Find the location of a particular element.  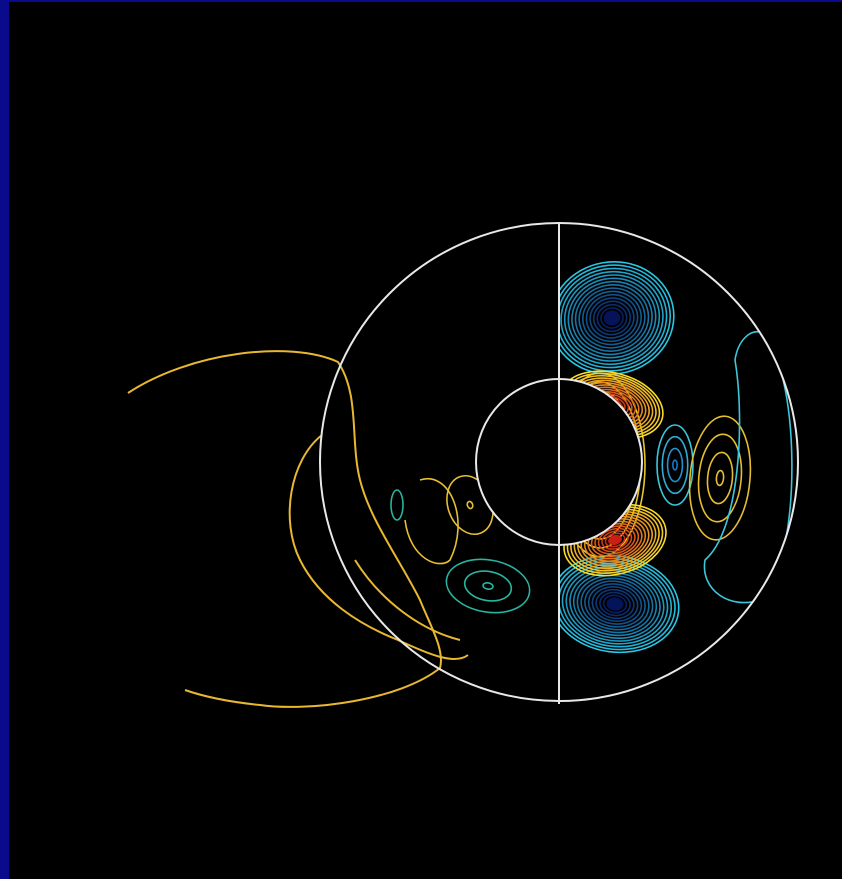

right-half is located at coordinates (676, 457).